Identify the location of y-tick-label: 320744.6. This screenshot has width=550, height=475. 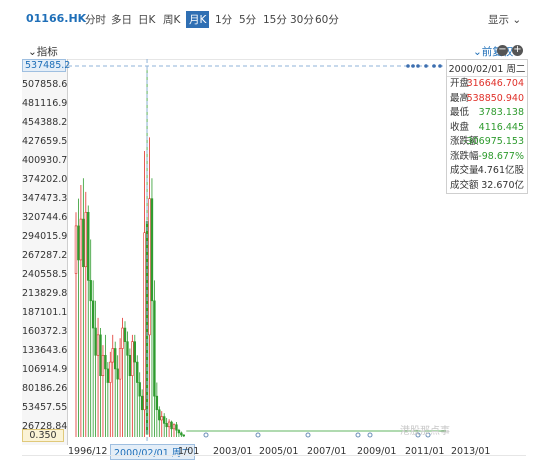
(45, 217).